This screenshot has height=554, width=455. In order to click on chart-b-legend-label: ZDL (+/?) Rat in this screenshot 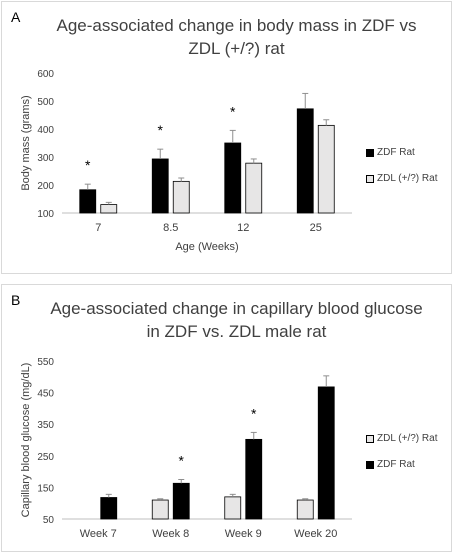, I will do `click(407, 438)`.